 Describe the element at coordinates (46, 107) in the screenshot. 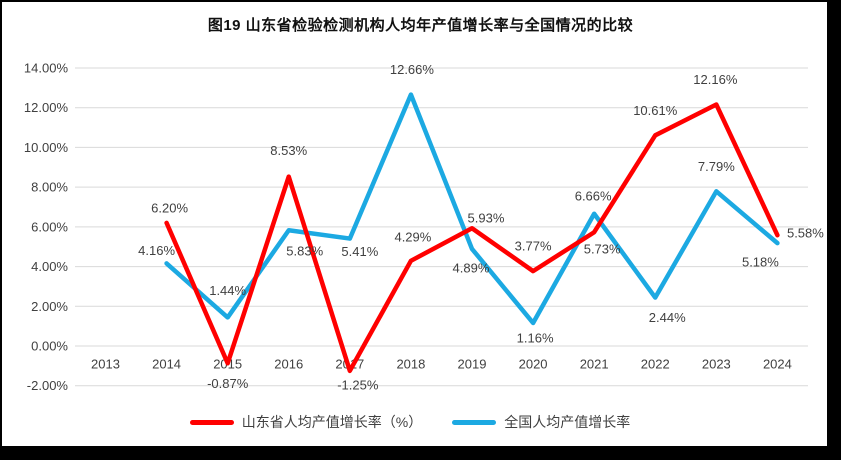

I see `y-axis-tick-label: 12.00%` at that location.